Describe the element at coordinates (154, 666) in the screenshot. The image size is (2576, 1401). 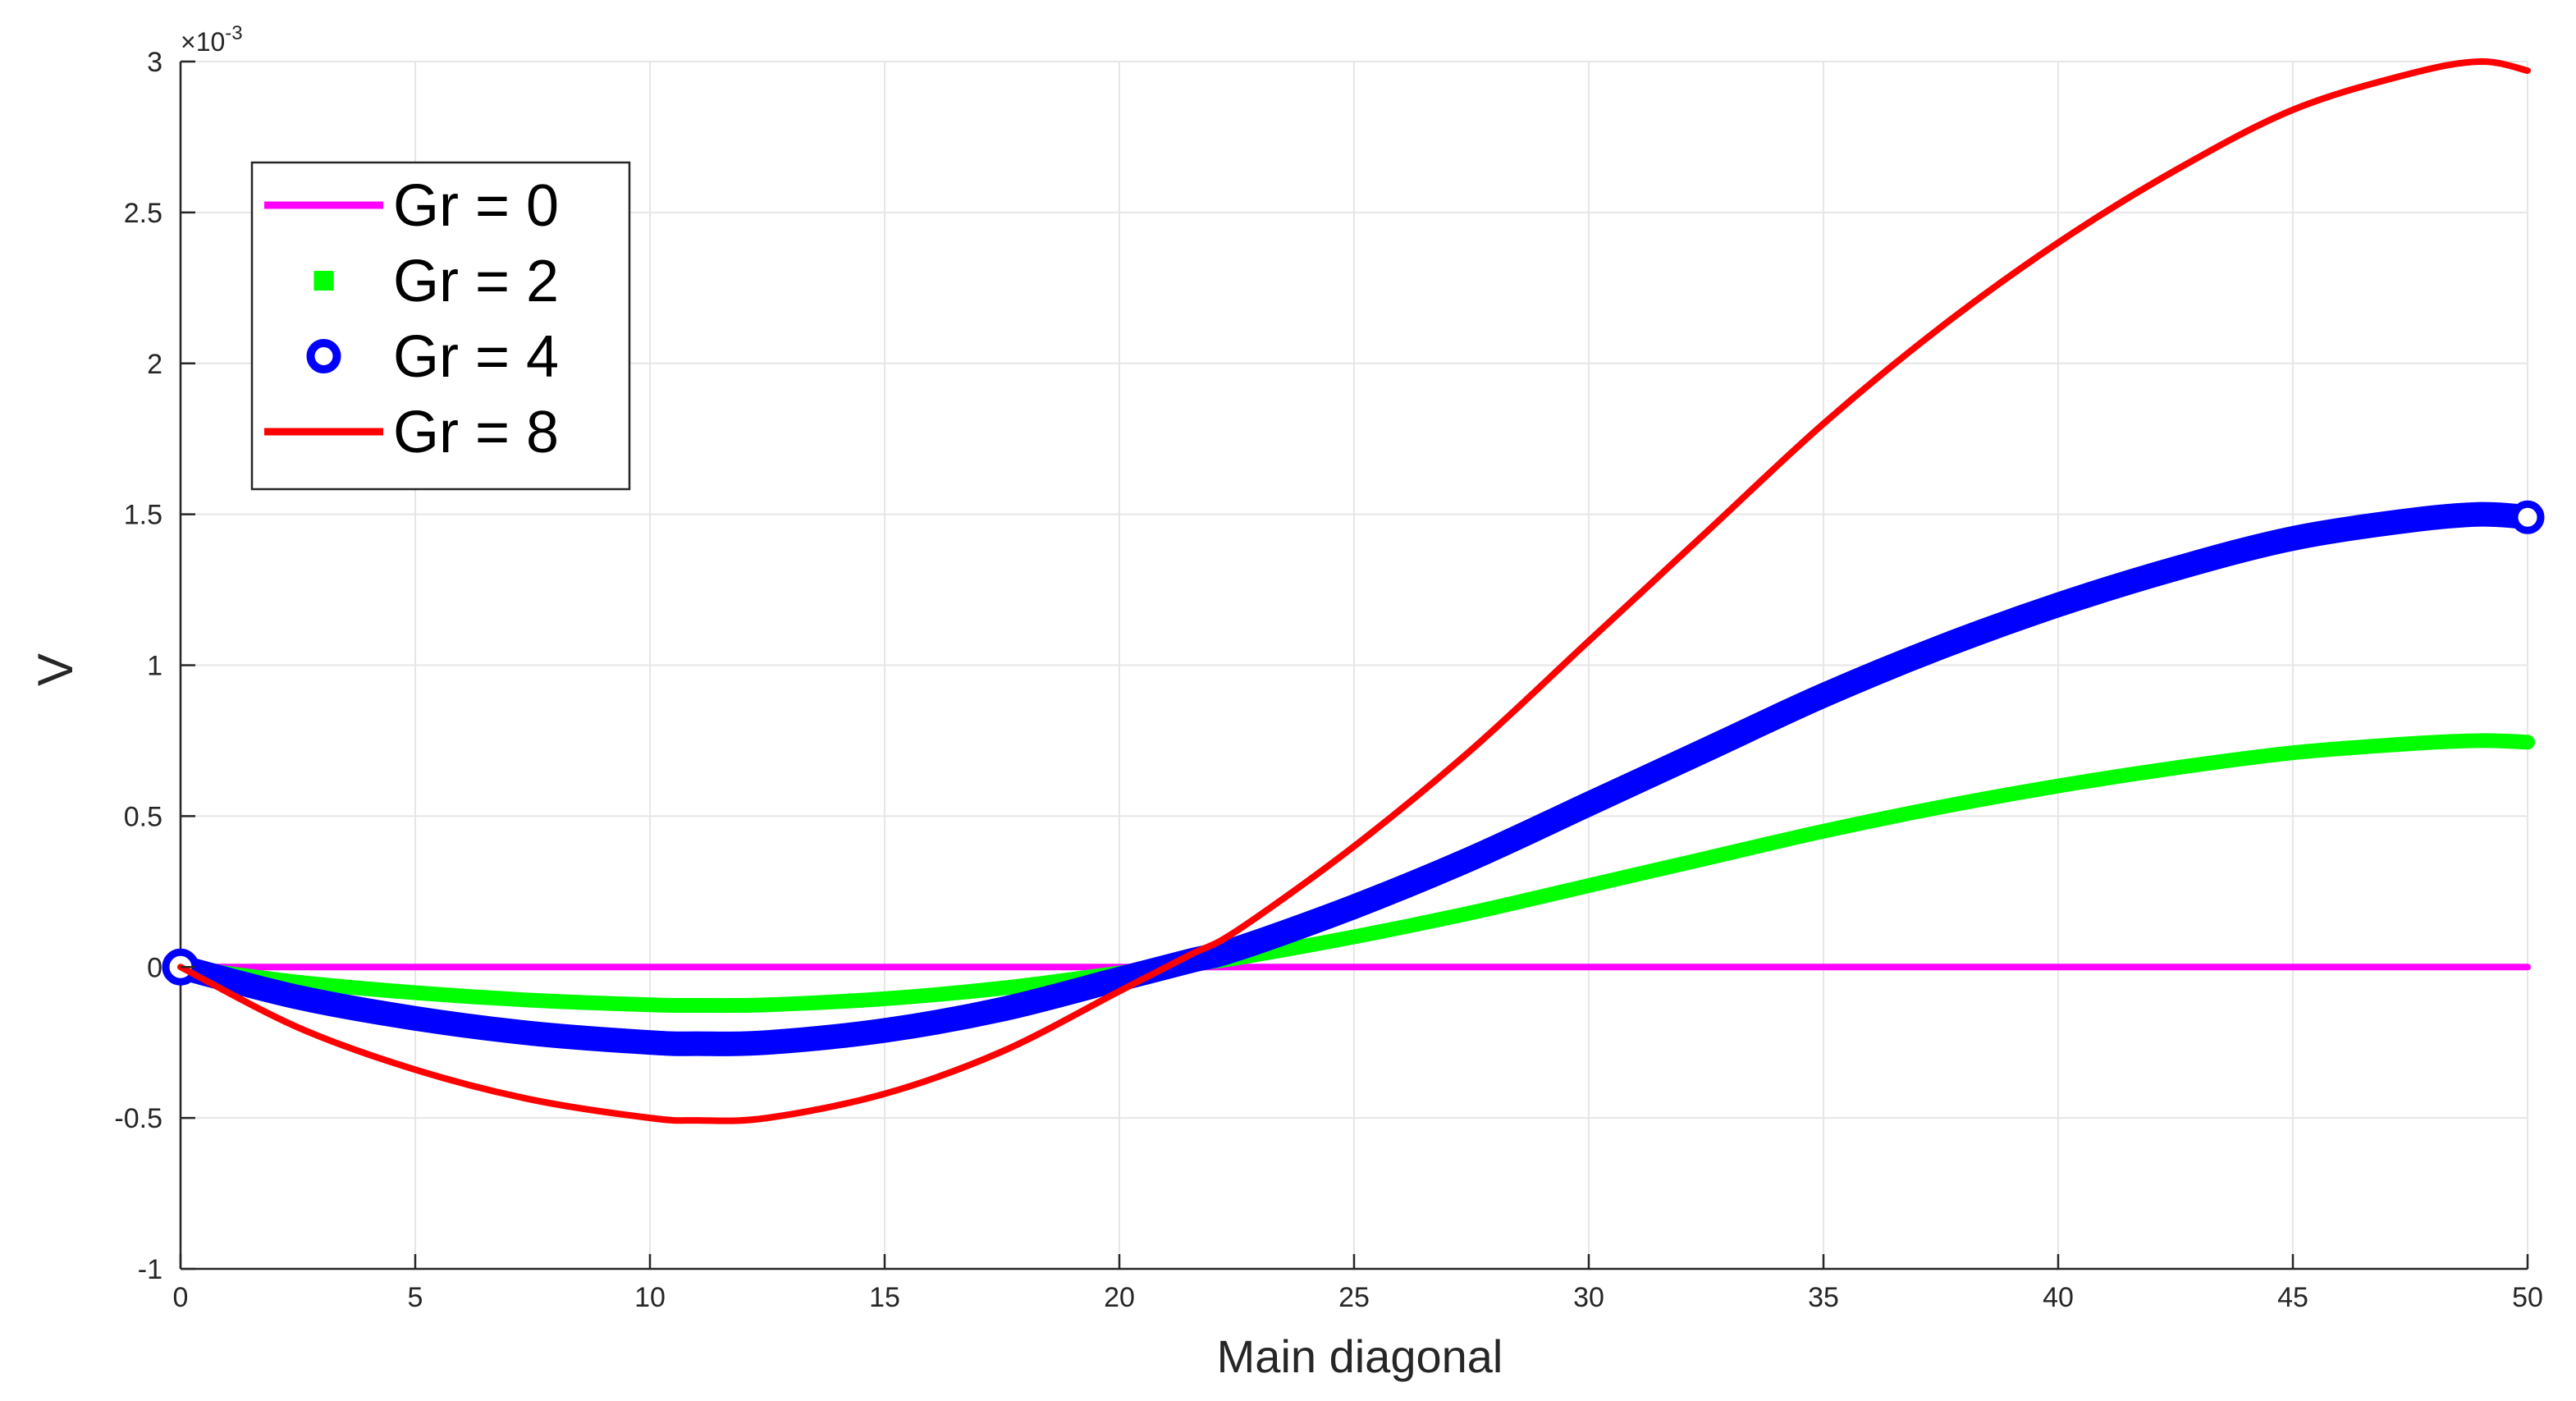
I see `y-tick-label: 1` at that location.